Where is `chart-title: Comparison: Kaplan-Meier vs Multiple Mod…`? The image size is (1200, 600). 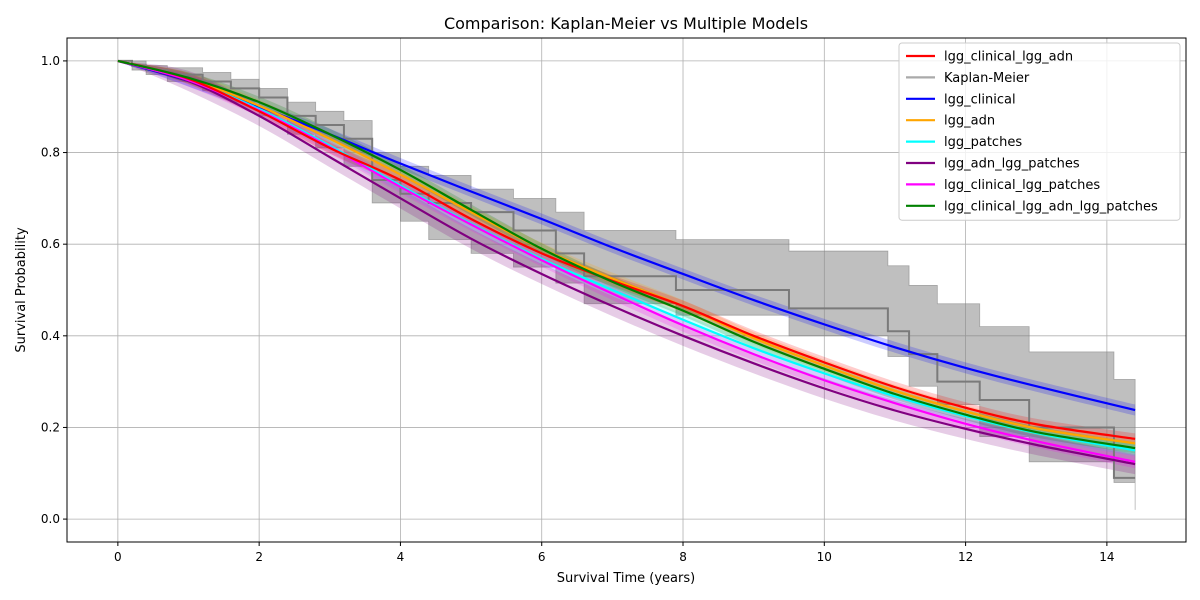
chart-title: Comparison: Kaplan-Meier vs Multiple Mod… is located at coordinates (626, 23).